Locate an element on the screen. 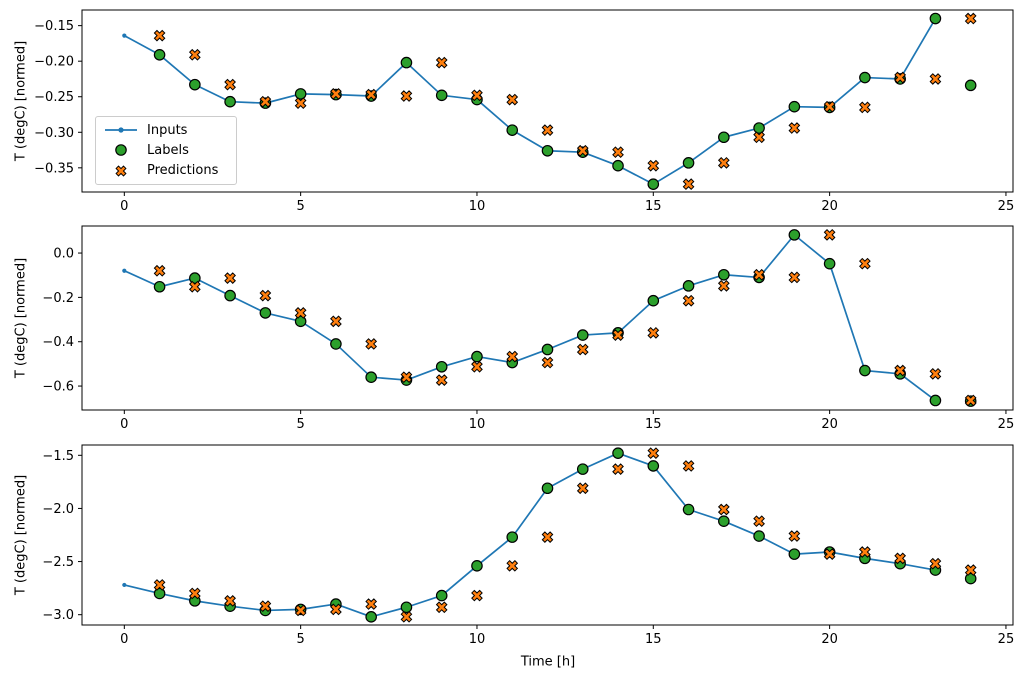 The width and height of the screenshot is (1023, 679). tick-label: 15 is located at coordinates (653, 424).